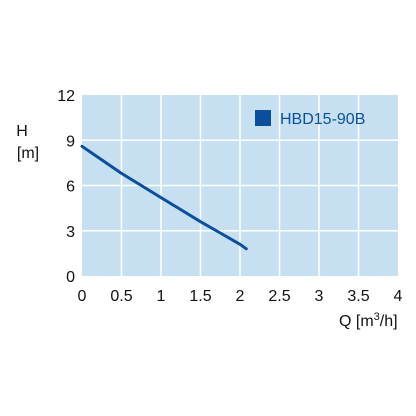  What do you see at coordinates (28, 153) in the screenshot?
I see `y-axis-label-line2: [m]` at bounding box center [28, 153].